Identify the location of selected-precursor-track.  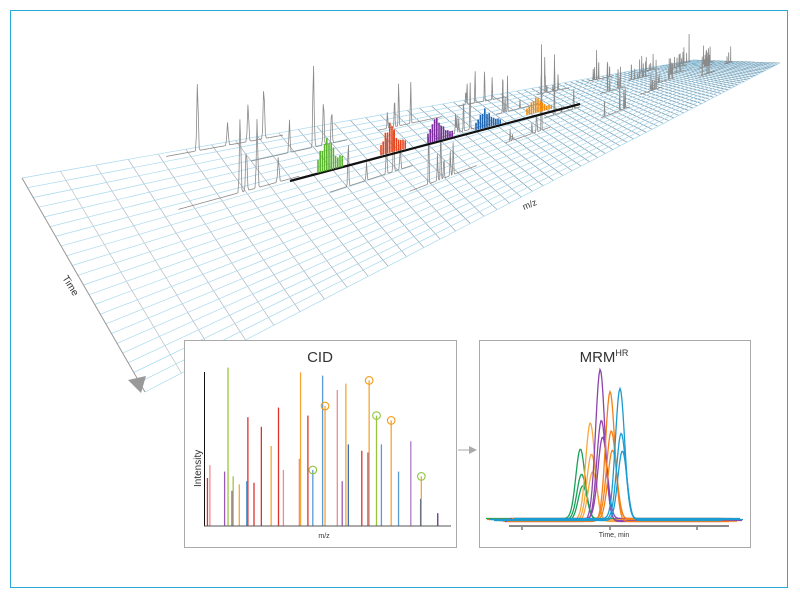
(435, 142).